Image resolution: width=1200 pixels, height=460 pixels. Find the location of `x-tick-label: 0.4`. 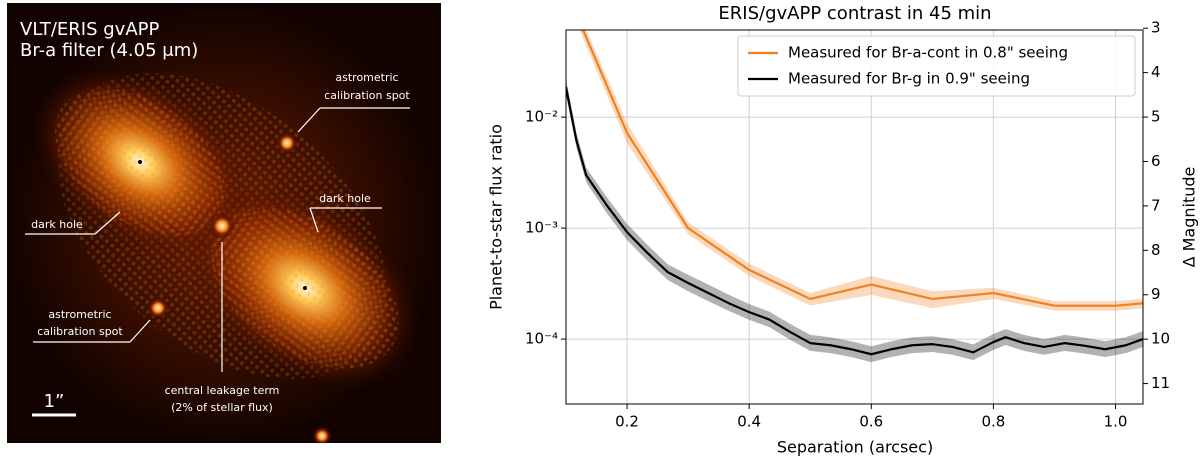

x-tick-label: 0.4 is located at coordinates (749, 422).